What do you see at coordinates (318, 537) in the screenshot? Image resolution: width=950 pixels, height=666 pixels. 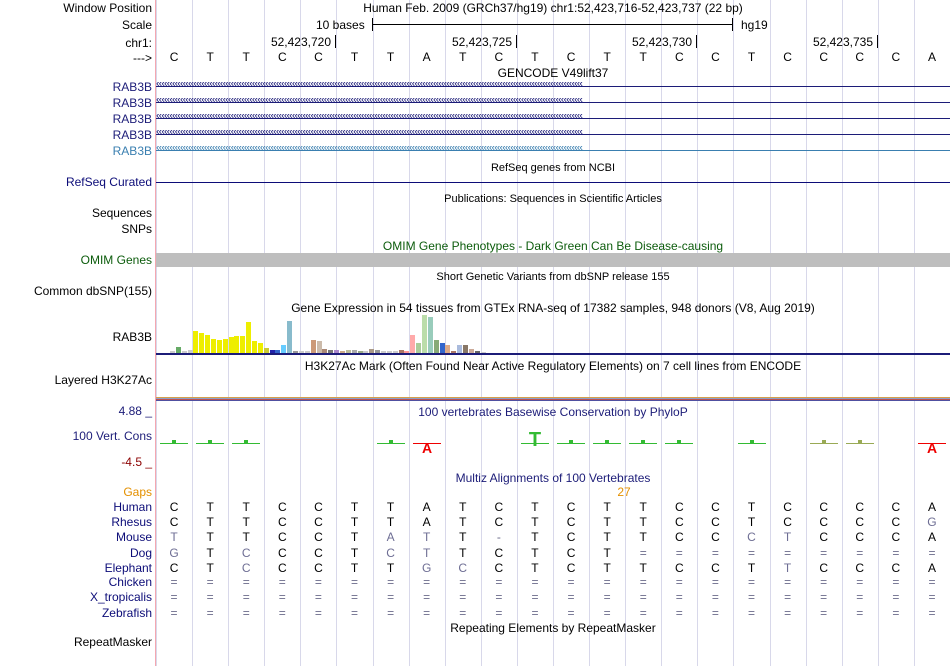 I see `alignment-base-mouse: C` at bounding box center [318, 537].